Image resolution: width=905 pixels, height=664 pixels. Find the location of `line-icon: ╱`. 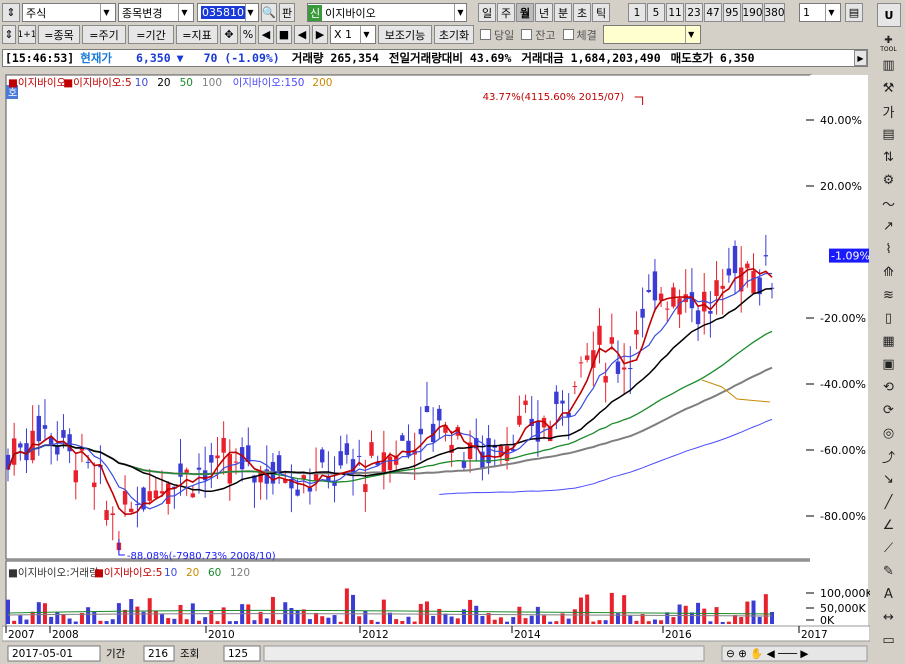

line-icon: ╱ is located at coordinates (888, 502).